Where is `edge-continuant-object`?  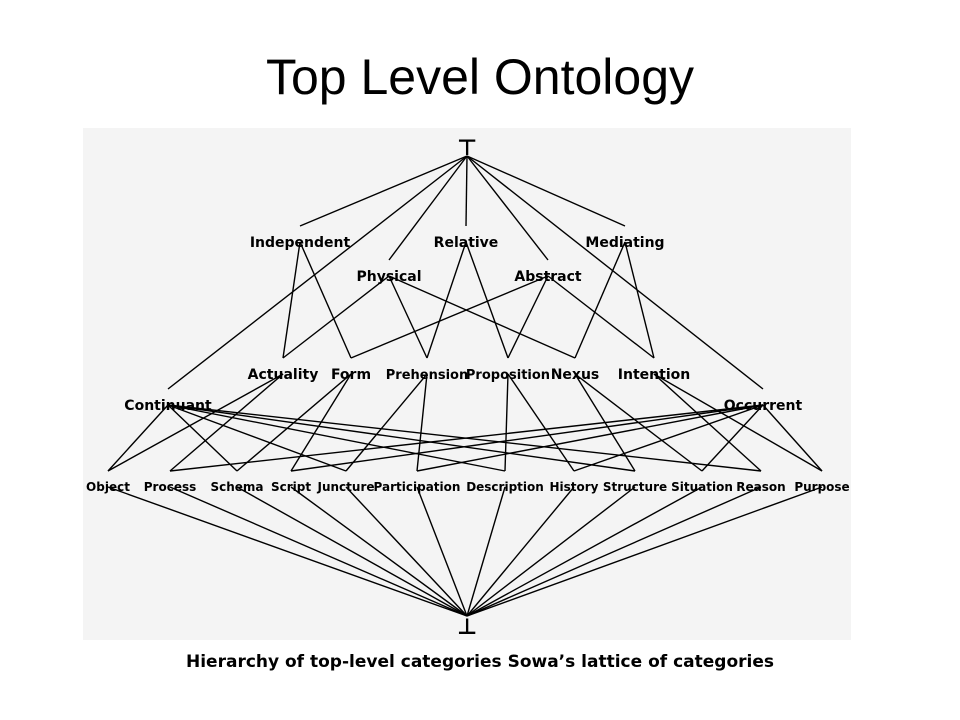
edge-continuant-object is located at coordinates (138, 438).